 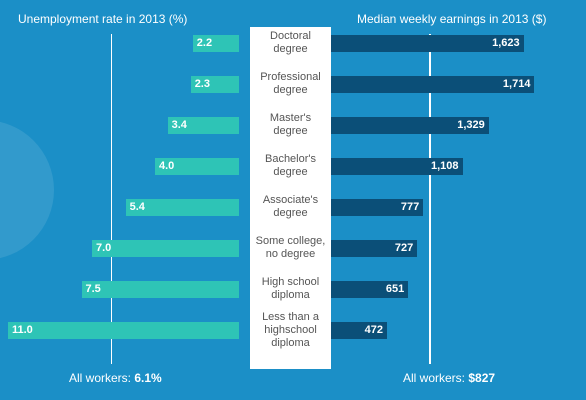 What do you see at coordinates (471, 124) in the screenshot?
I see `earnings-value-label: 1,329` at bounding box center [471, 124].